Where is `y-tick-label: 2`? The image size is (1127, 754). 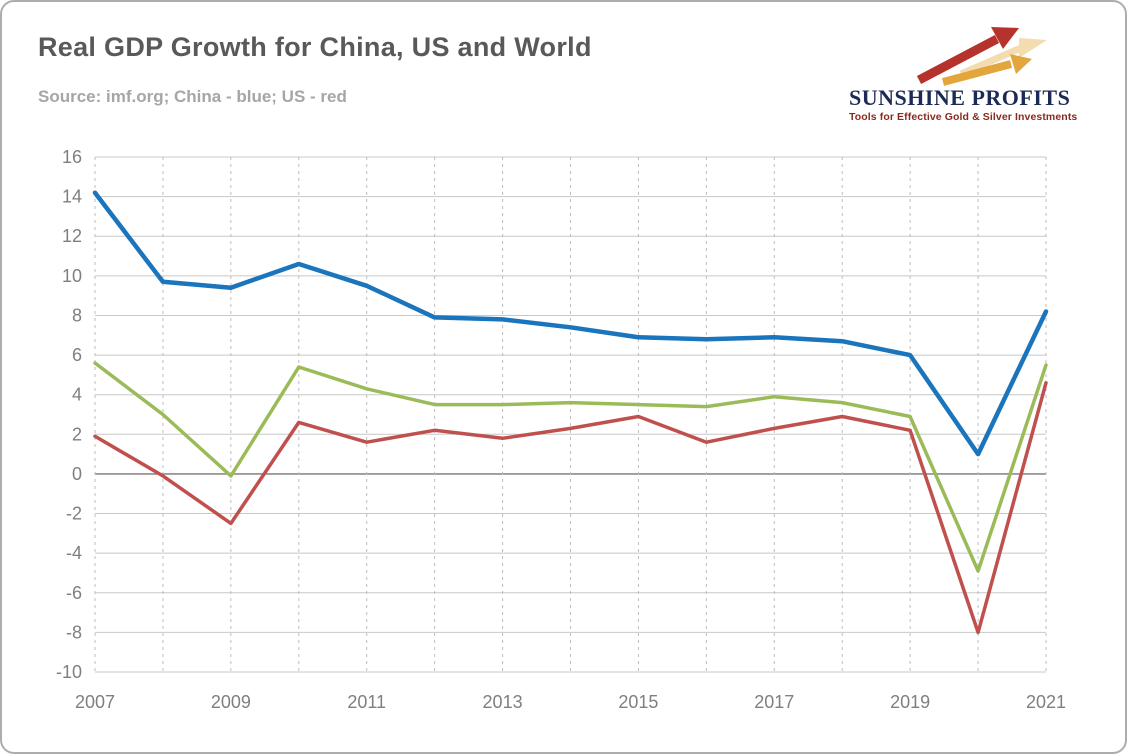 y-tick-label: 2 is located at coordinates (77, 434).